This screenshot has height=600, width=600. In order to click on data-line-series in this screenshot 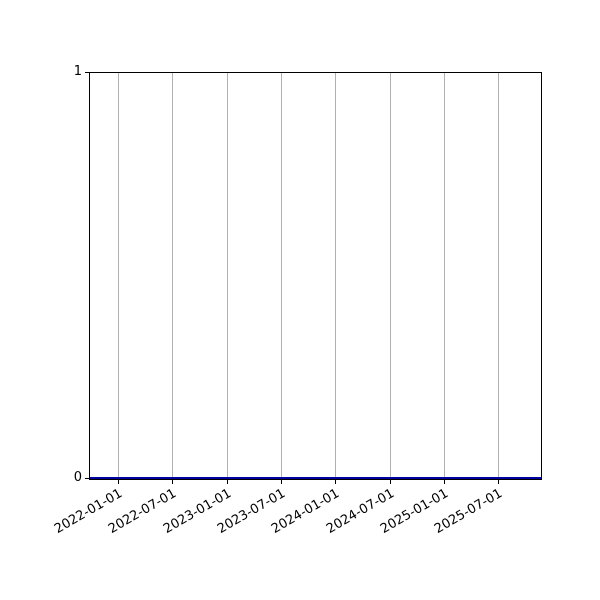, I will do `click(315, 478)`.